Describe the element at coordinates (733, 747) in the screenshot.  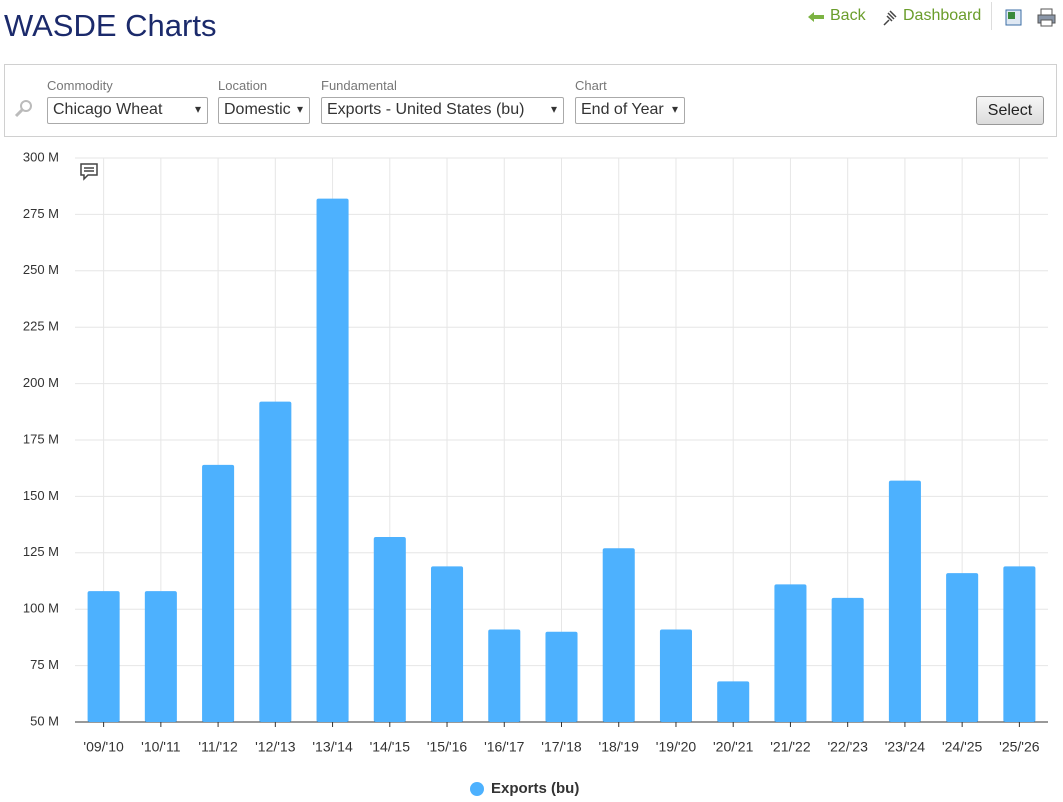
I see `x-tick-label: '20/'21` at that location.